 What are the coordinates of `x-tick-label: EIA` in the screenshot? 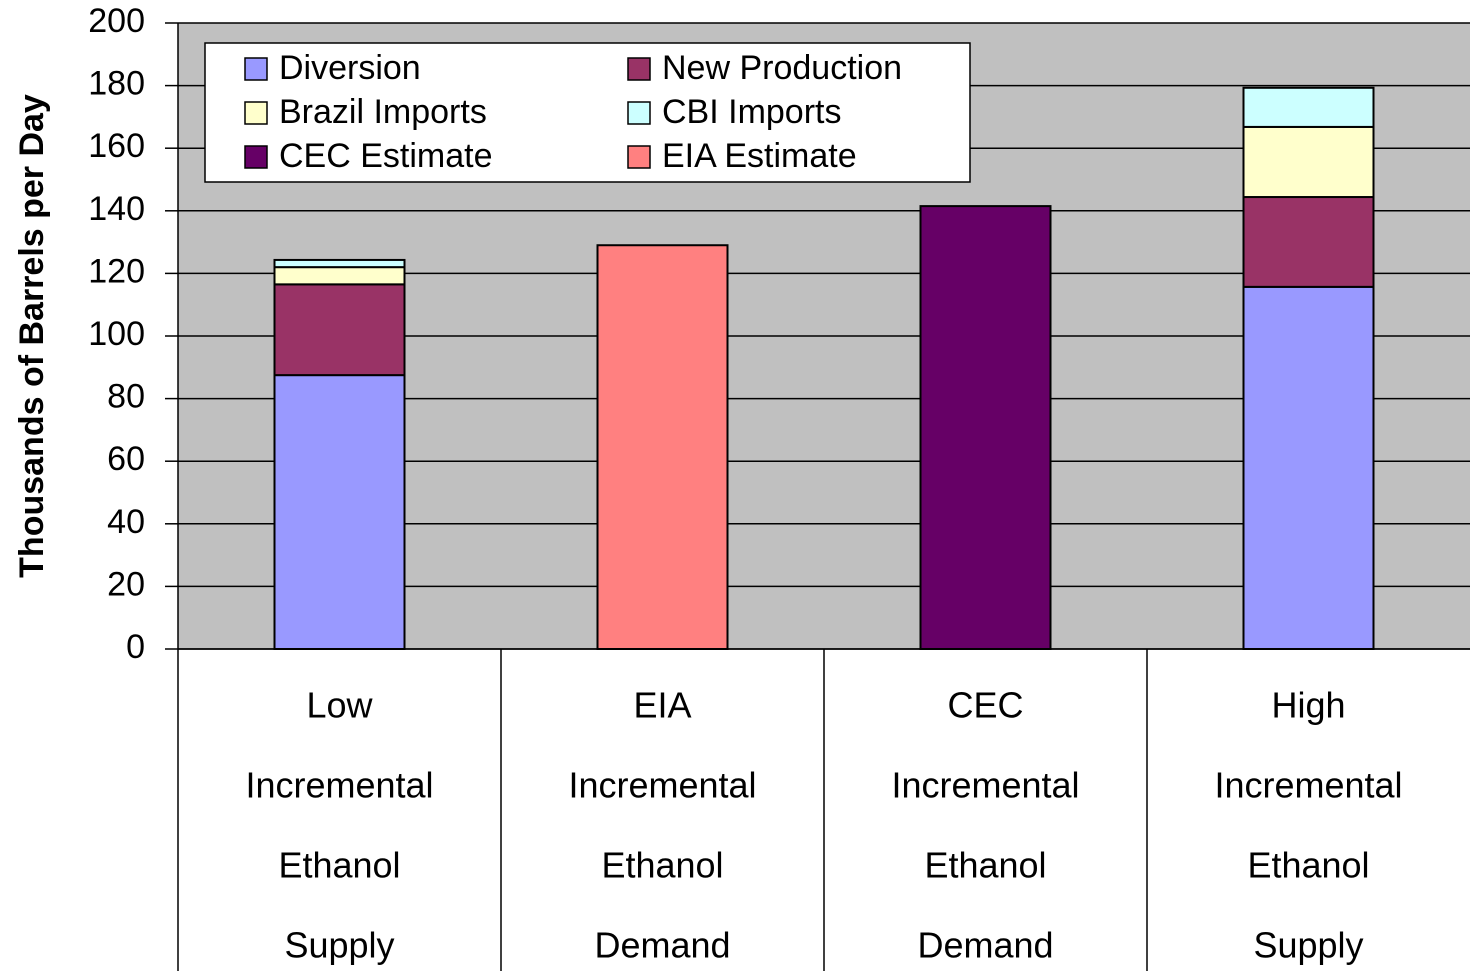 It's located at (662, 705).